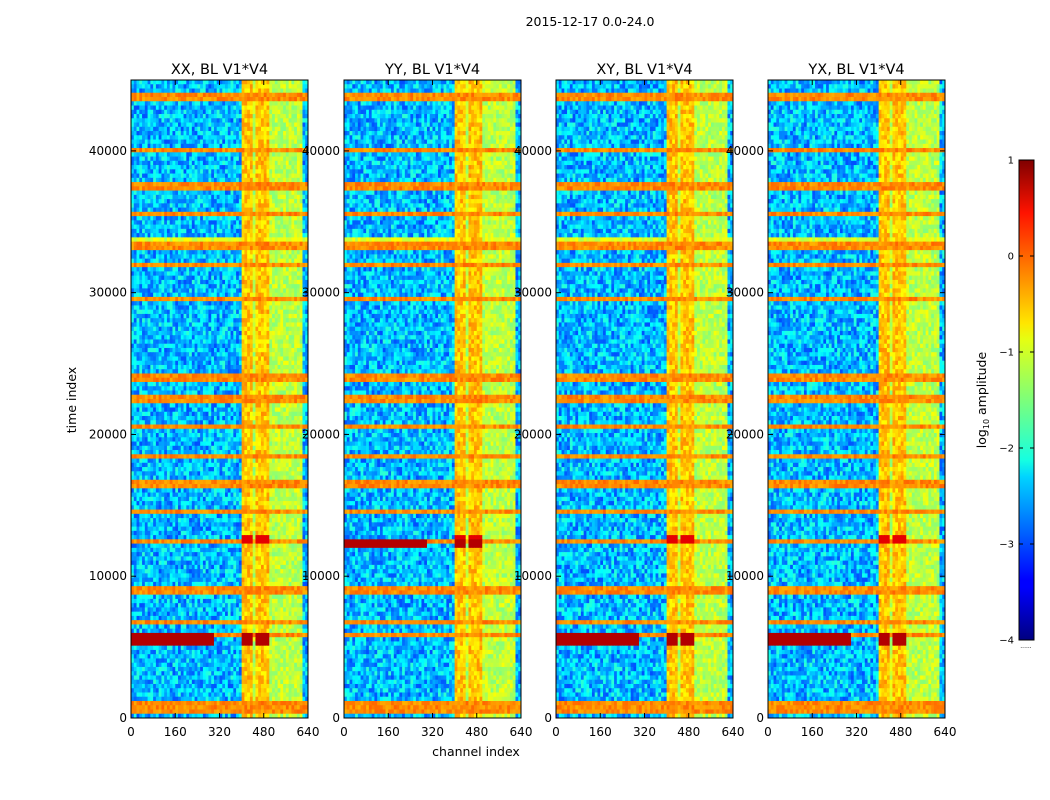 This screenshot has height=800, width=1050. Describe the element at coordinates (432, 70) in the screenshot. I see `panel-title-2: YY, BL V1*V4` at that location.